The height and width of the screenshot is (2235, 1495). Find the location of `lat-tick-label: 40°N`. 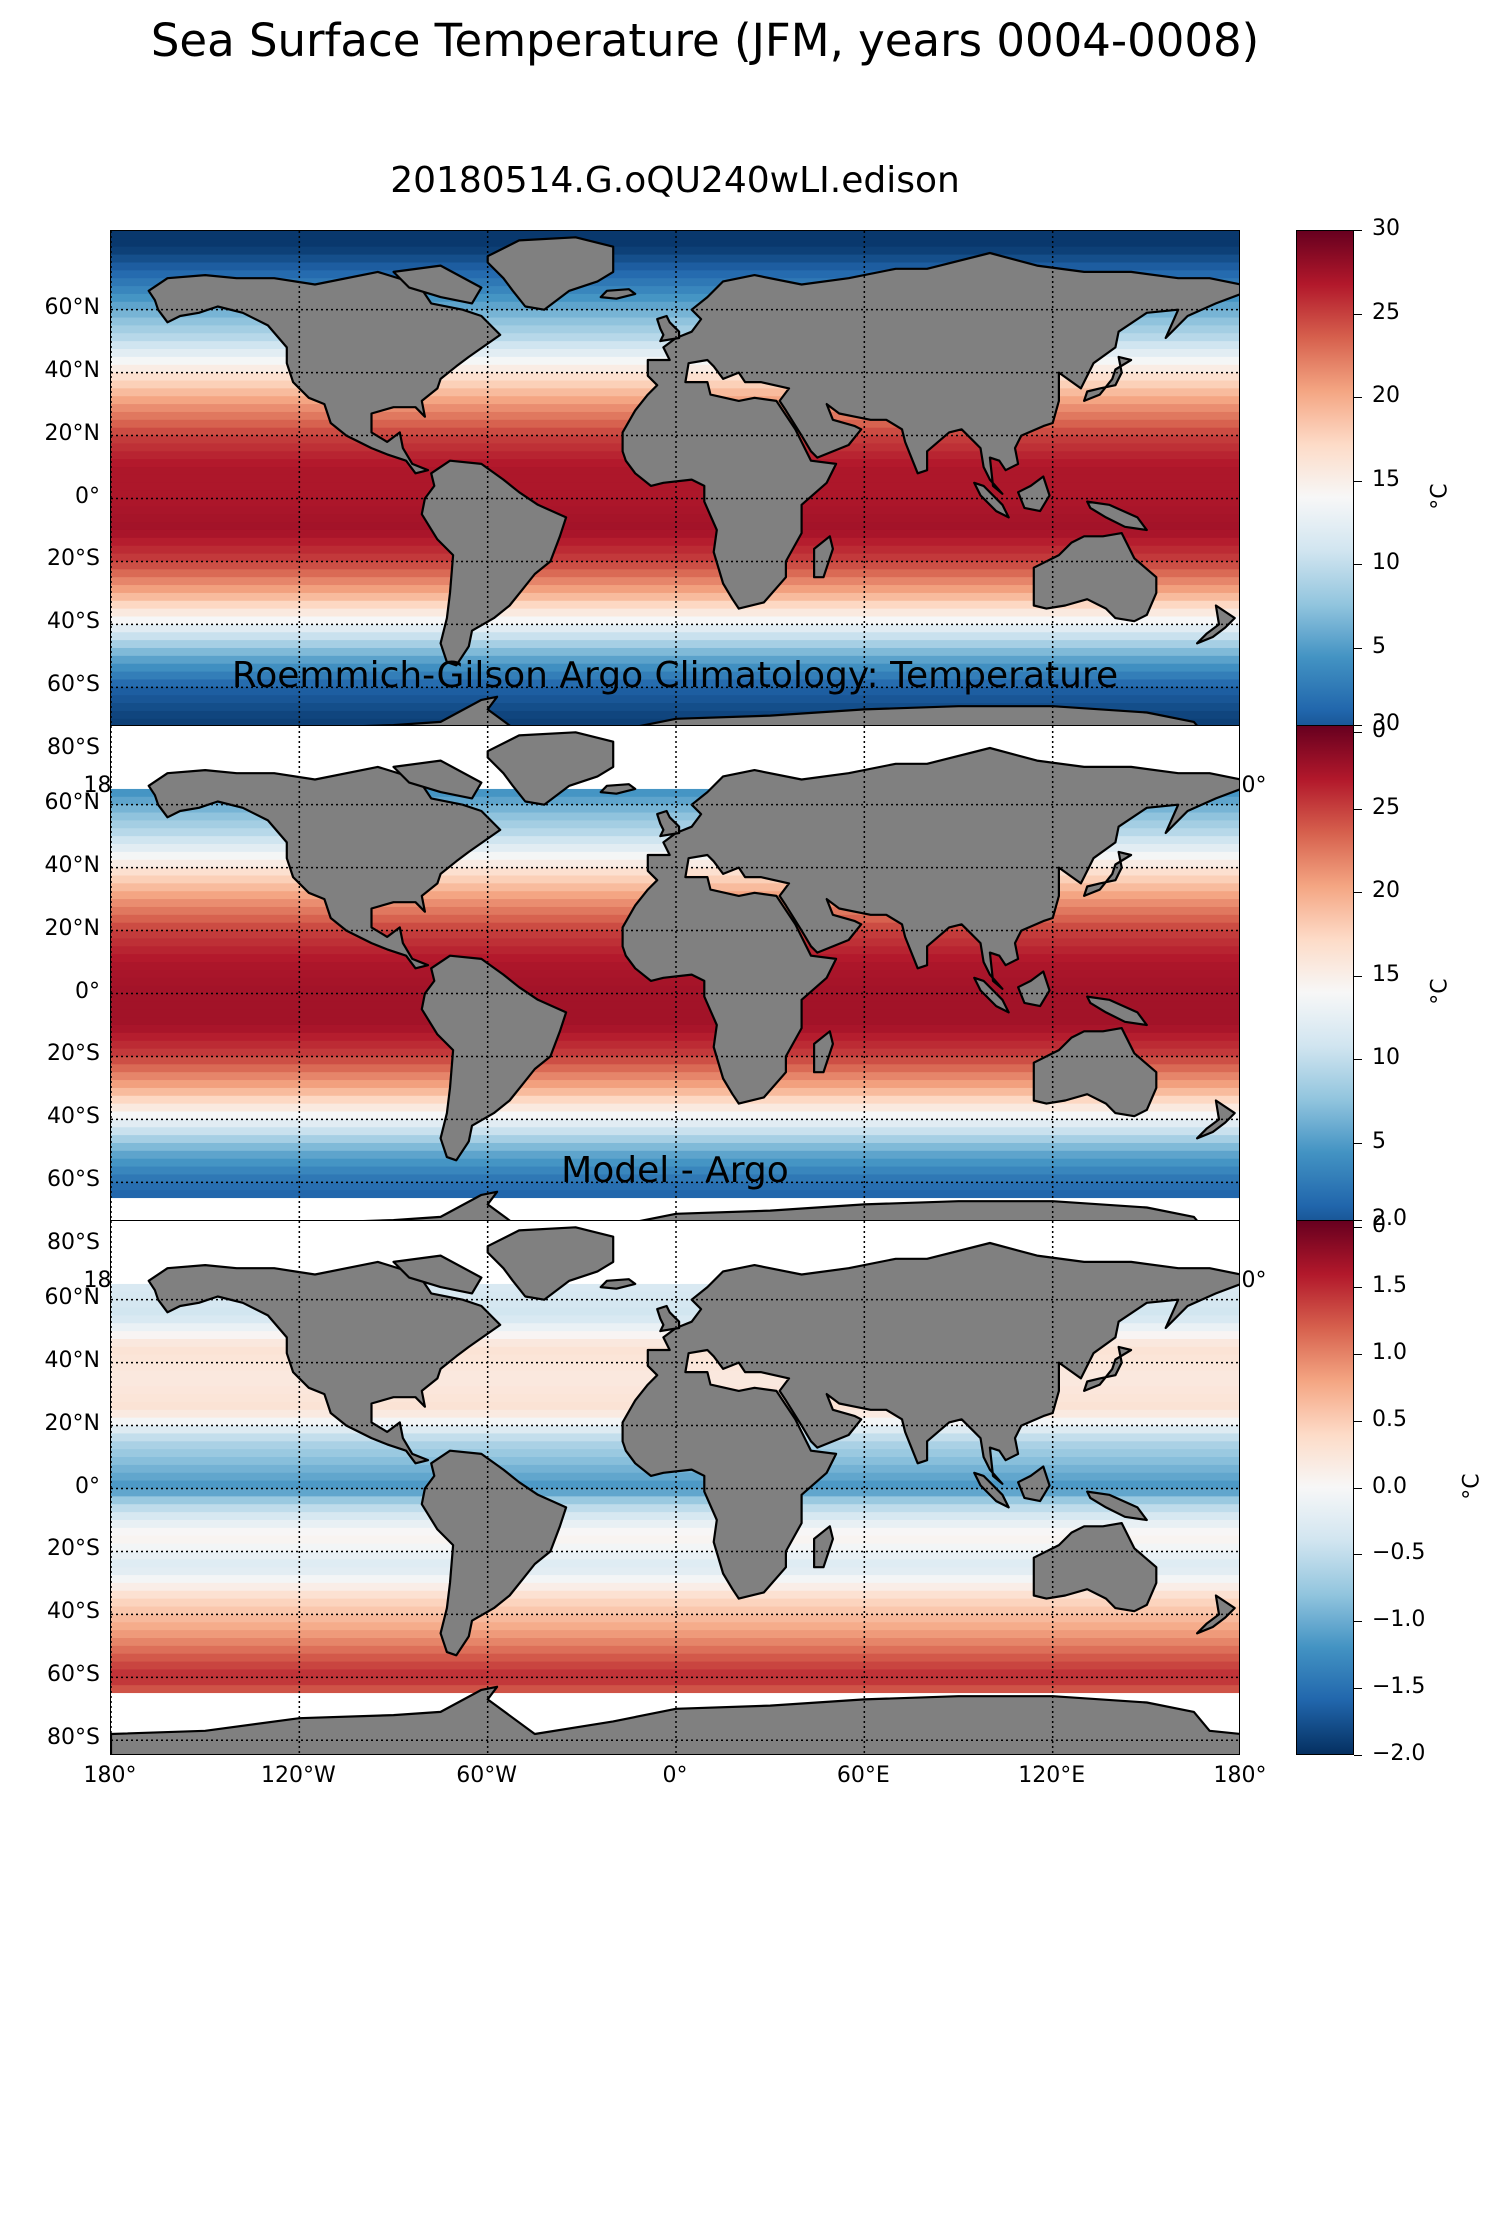

lat-tick-label: 40°N is located at coordinates (72, 865).